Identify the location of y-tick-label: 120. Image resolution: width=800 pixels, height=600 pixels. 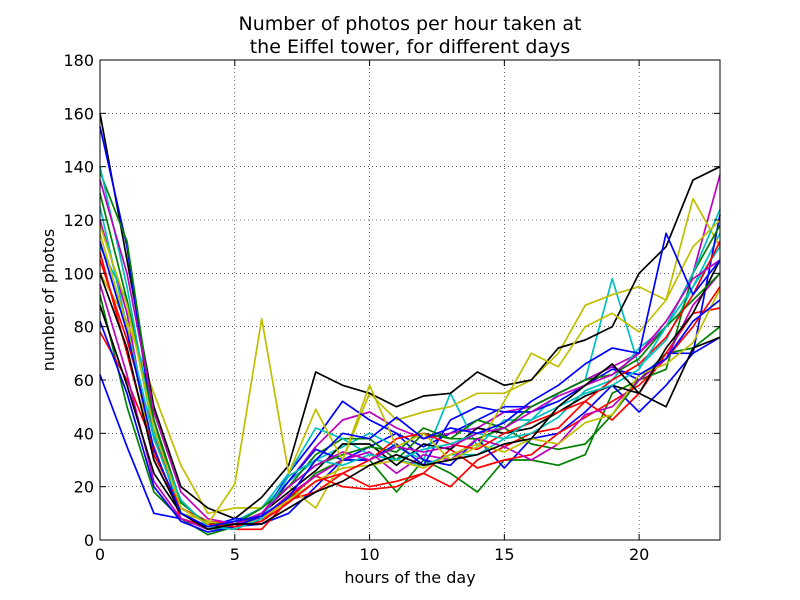
(78, 220).